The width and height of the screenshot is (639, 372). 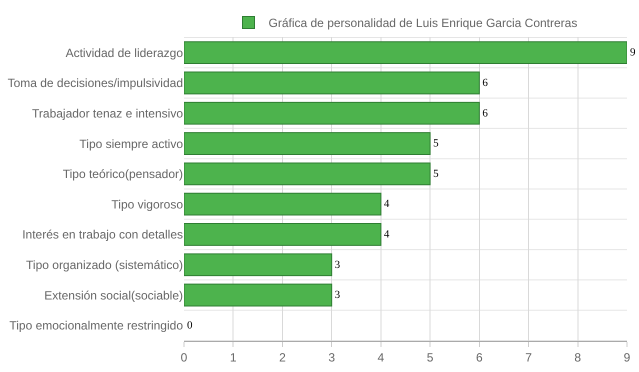 I want to click on y-tick-label: Trabajador tenaz e intensivo, so click(x=108, y=113).